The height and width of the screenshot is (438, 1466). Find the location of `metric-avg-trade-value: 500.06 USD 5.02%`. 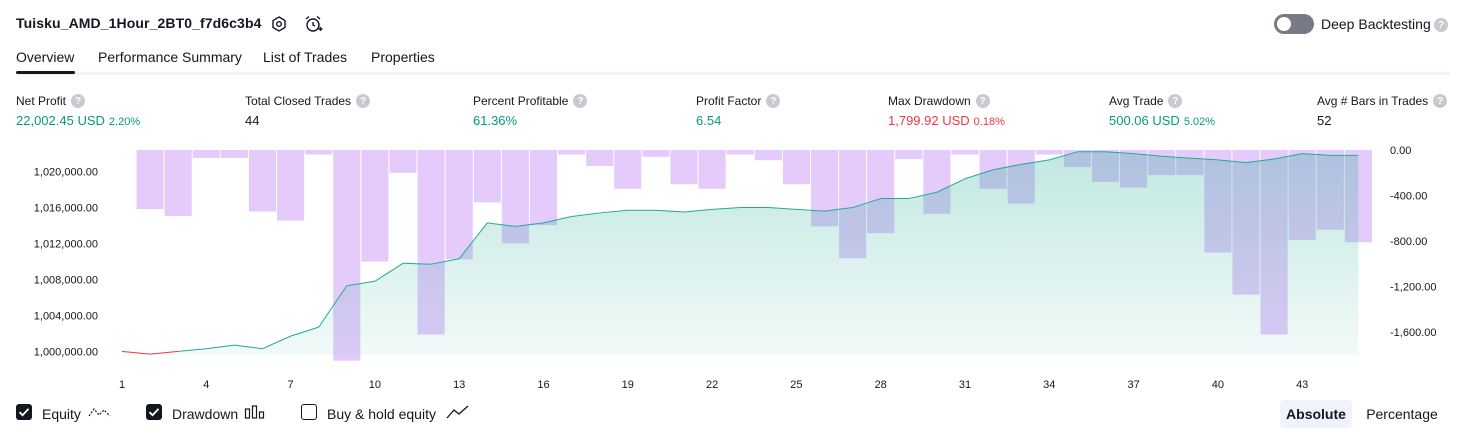

metric-avg-trade-value: 500.06 USD 5.02% is located at coordinates (1162, 120).